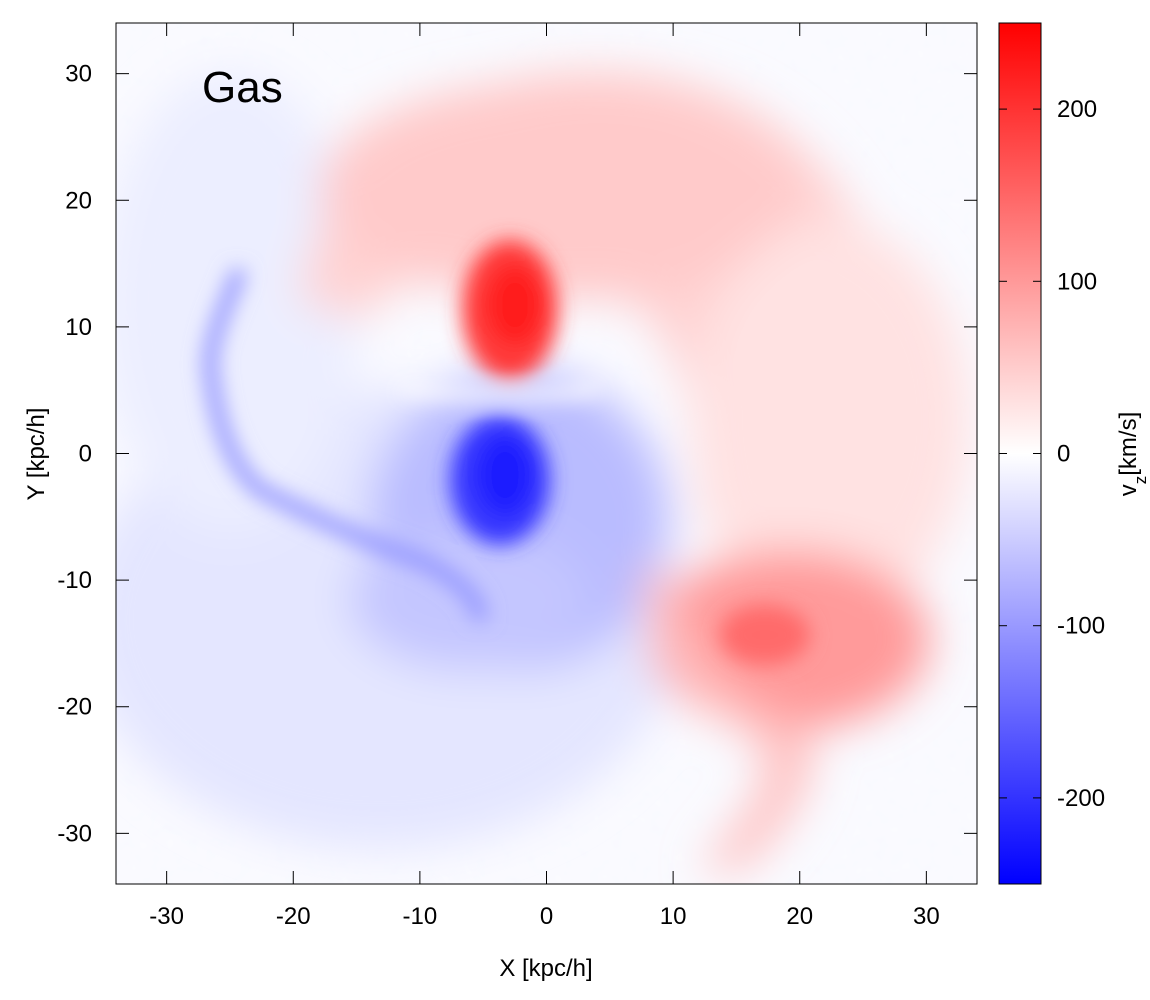 This screenshot has height=1000, width=1150. I want to click on x-tick-label: 10, so click(673, 916).